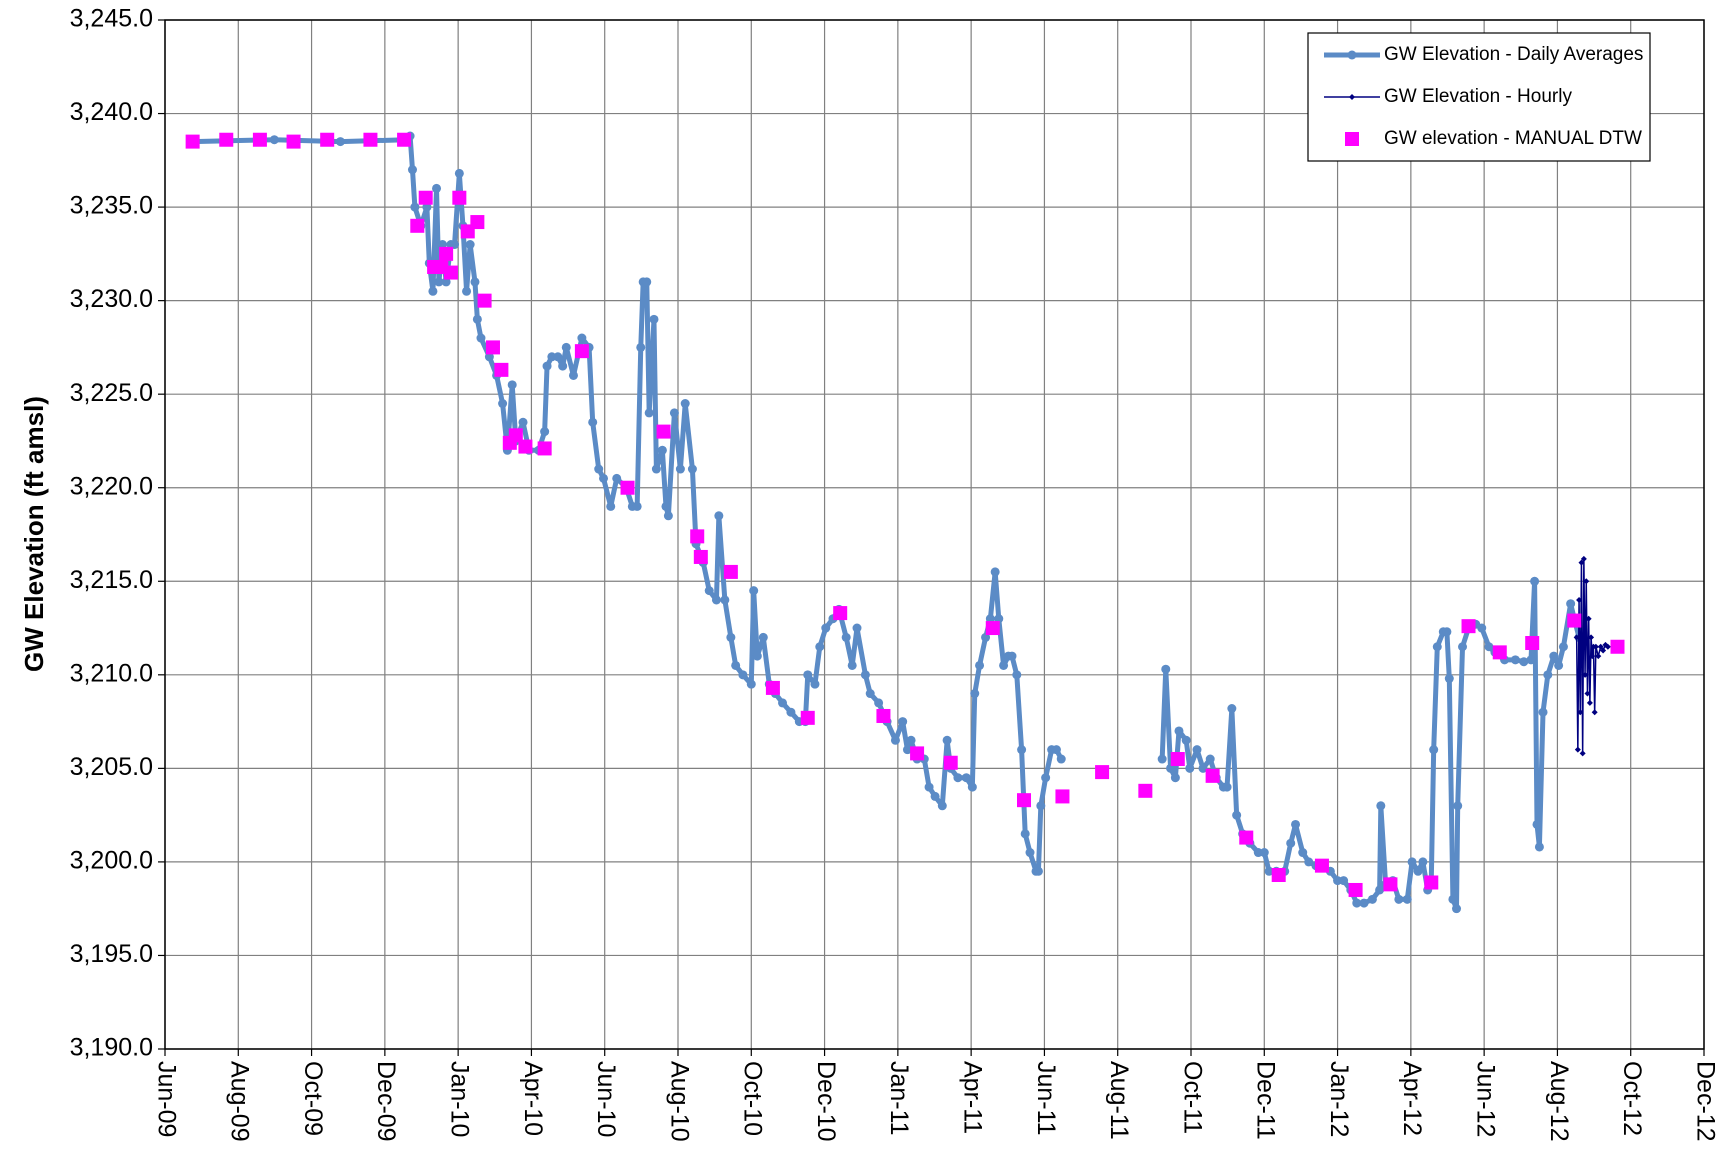  I want to click on y-tick-label: 3,205.0, so click(111, 767).